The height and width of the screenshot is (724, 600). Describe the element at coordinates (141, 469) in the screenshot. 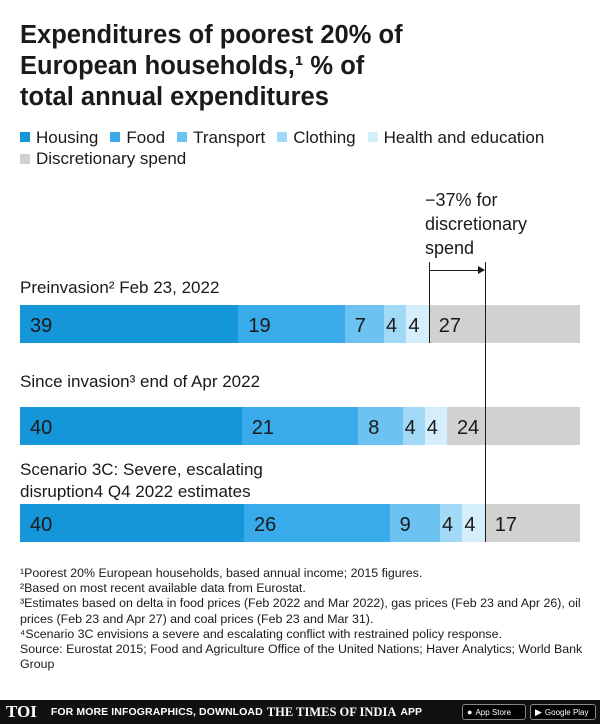

I see `category-label-line: Scenario 3C: Severe, escalating` at that location.